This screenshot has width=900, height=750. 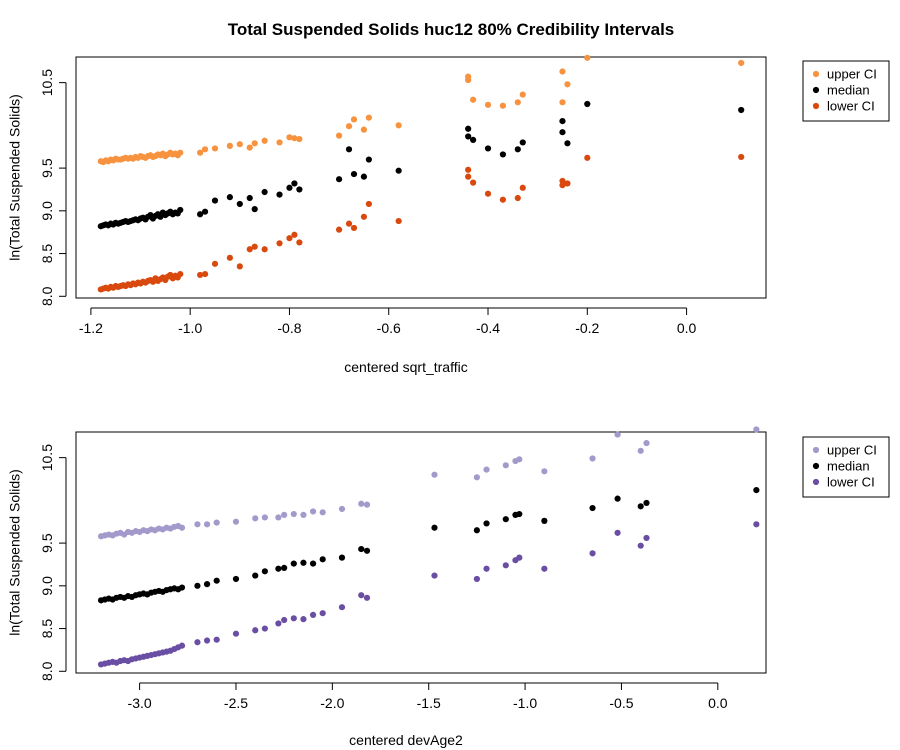 I want to click on legend-label-upper: upper CI, so click(x=852, y=74).